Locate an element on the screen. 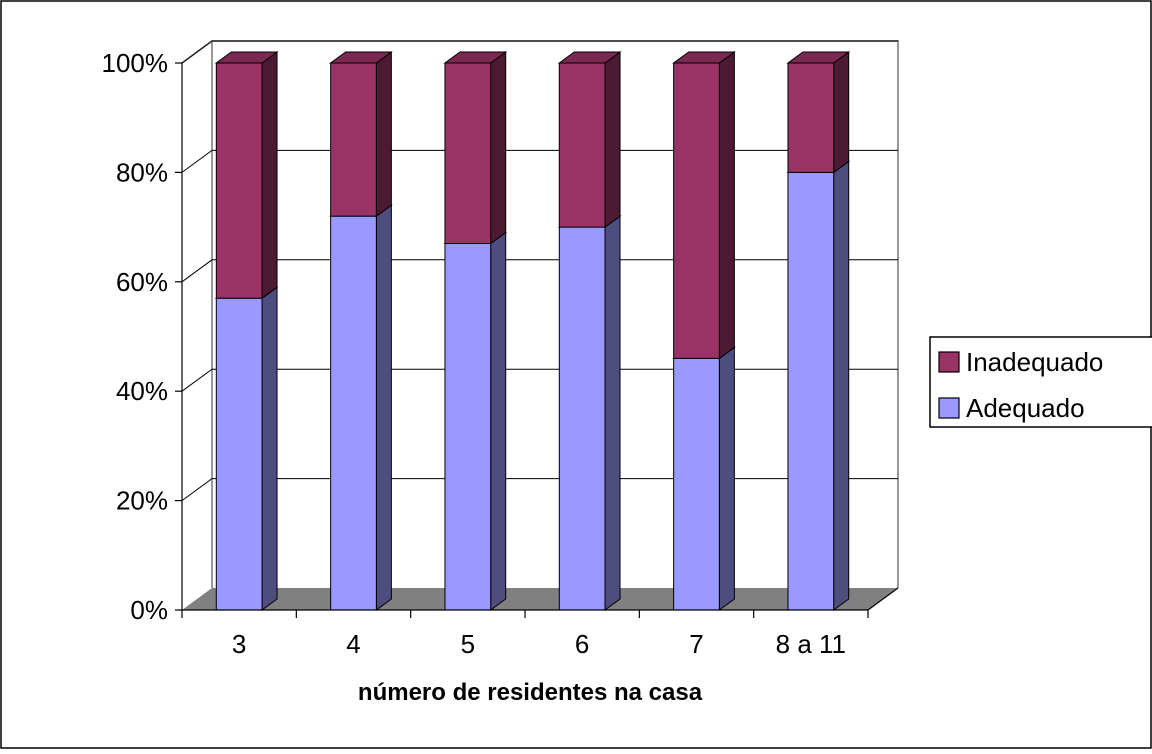 The width and height of the screenshot is (1152, 754). x-tick-label: 4 is located at coordinates (353, 644).